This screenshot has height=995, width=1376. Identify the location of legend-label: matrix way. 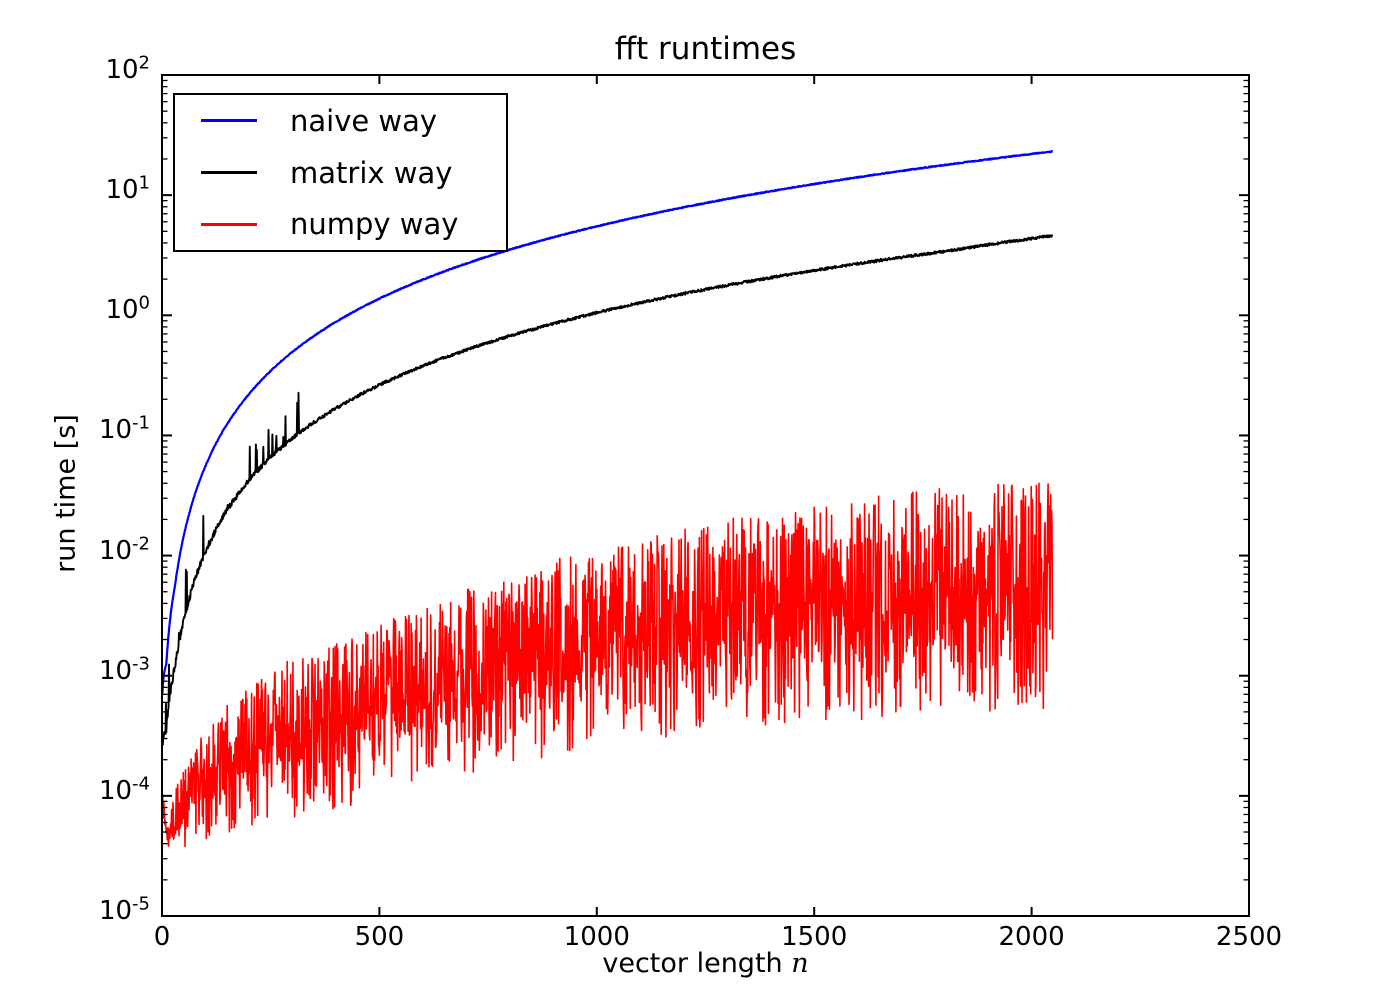
(371, 172).